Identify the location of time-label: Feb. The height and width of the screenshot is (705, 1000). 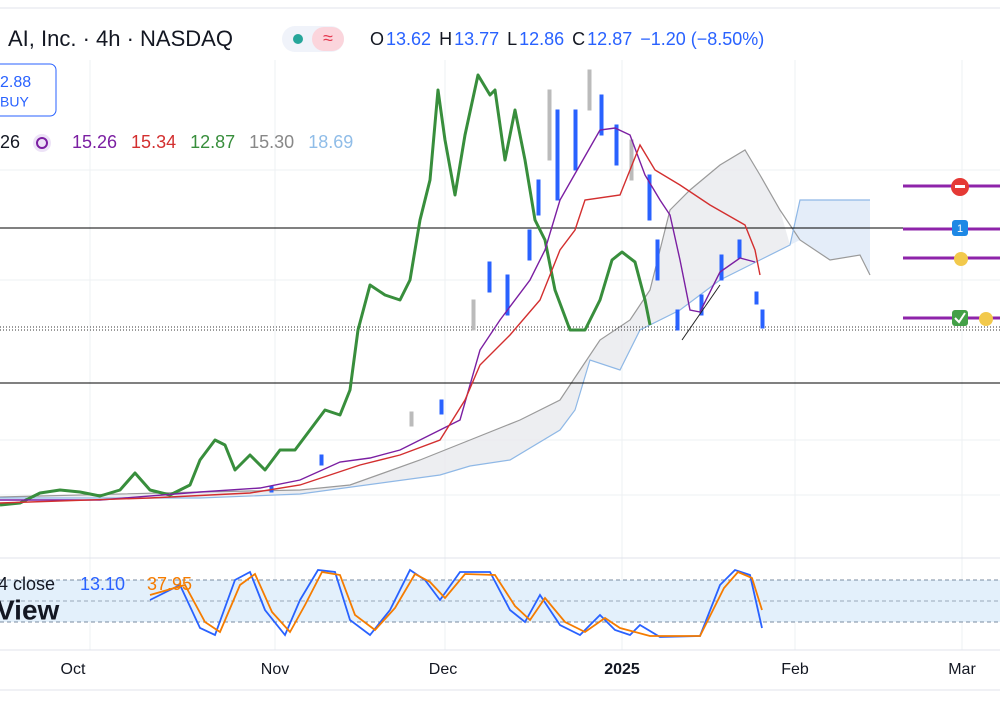
(795, 669).